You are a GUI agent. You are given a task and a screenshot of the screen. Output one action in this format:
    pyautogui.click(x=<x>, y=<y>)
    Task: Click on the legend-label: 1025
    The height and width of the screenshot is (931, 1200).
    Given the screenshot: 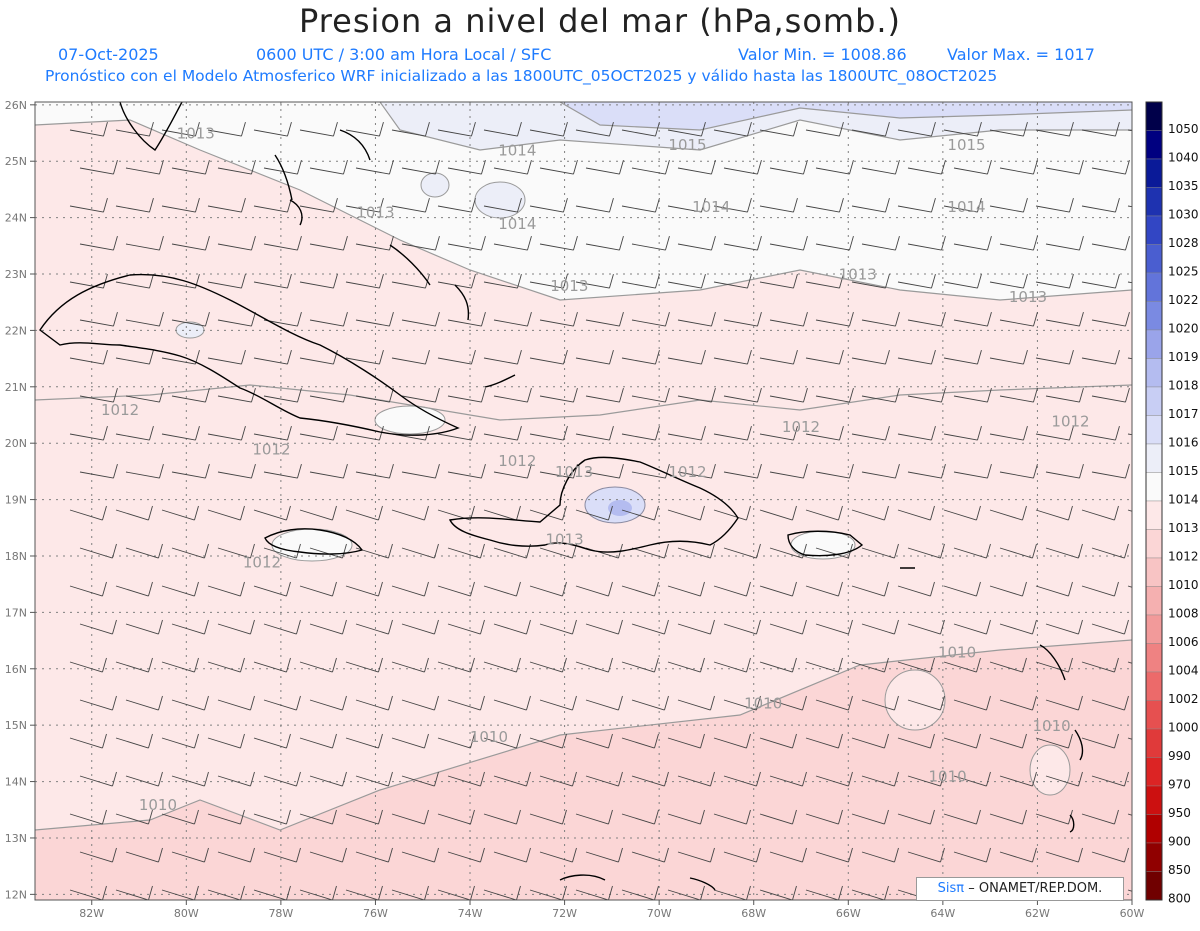 What is the action you would take?
    pyautogui.click(x=1183, y=272)
    